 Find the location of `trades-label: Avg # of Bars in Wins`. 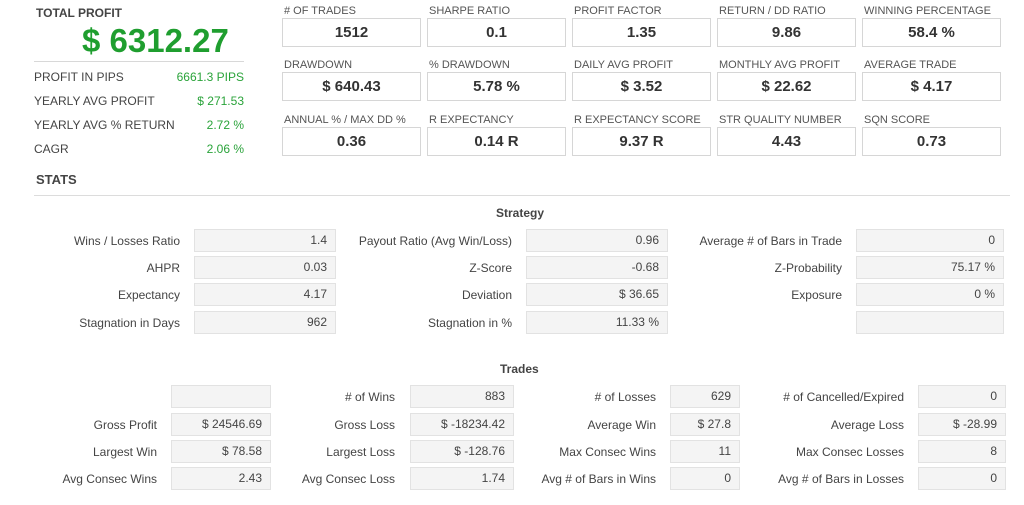

trades-label: Avg # of Bars in Wins is located at coordinates (599, 479).